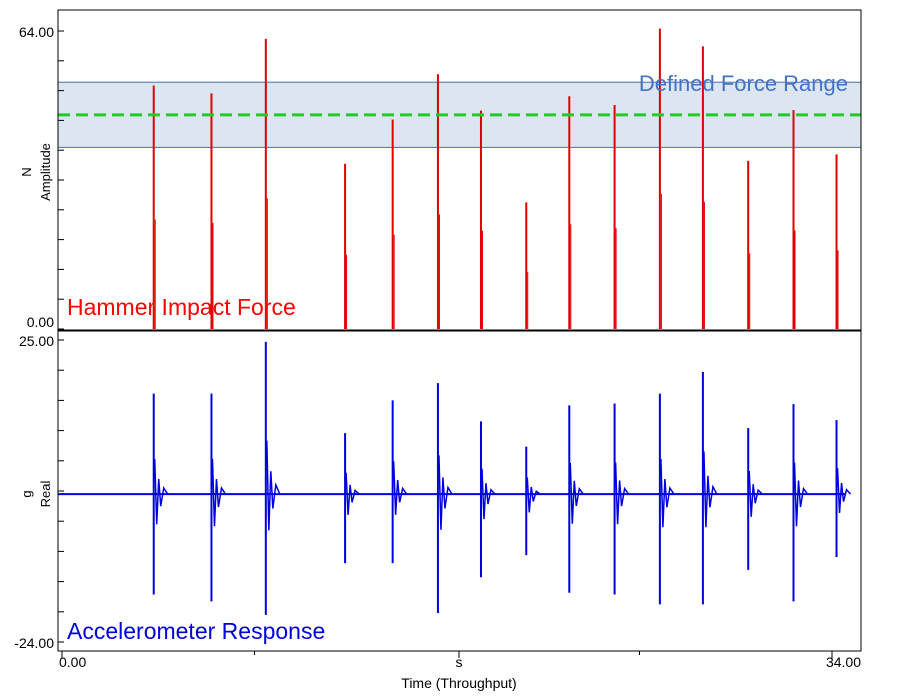 The width and height of the screenshot is (901, 696). I want to click on accel-y-ticks, so click(61, 491).